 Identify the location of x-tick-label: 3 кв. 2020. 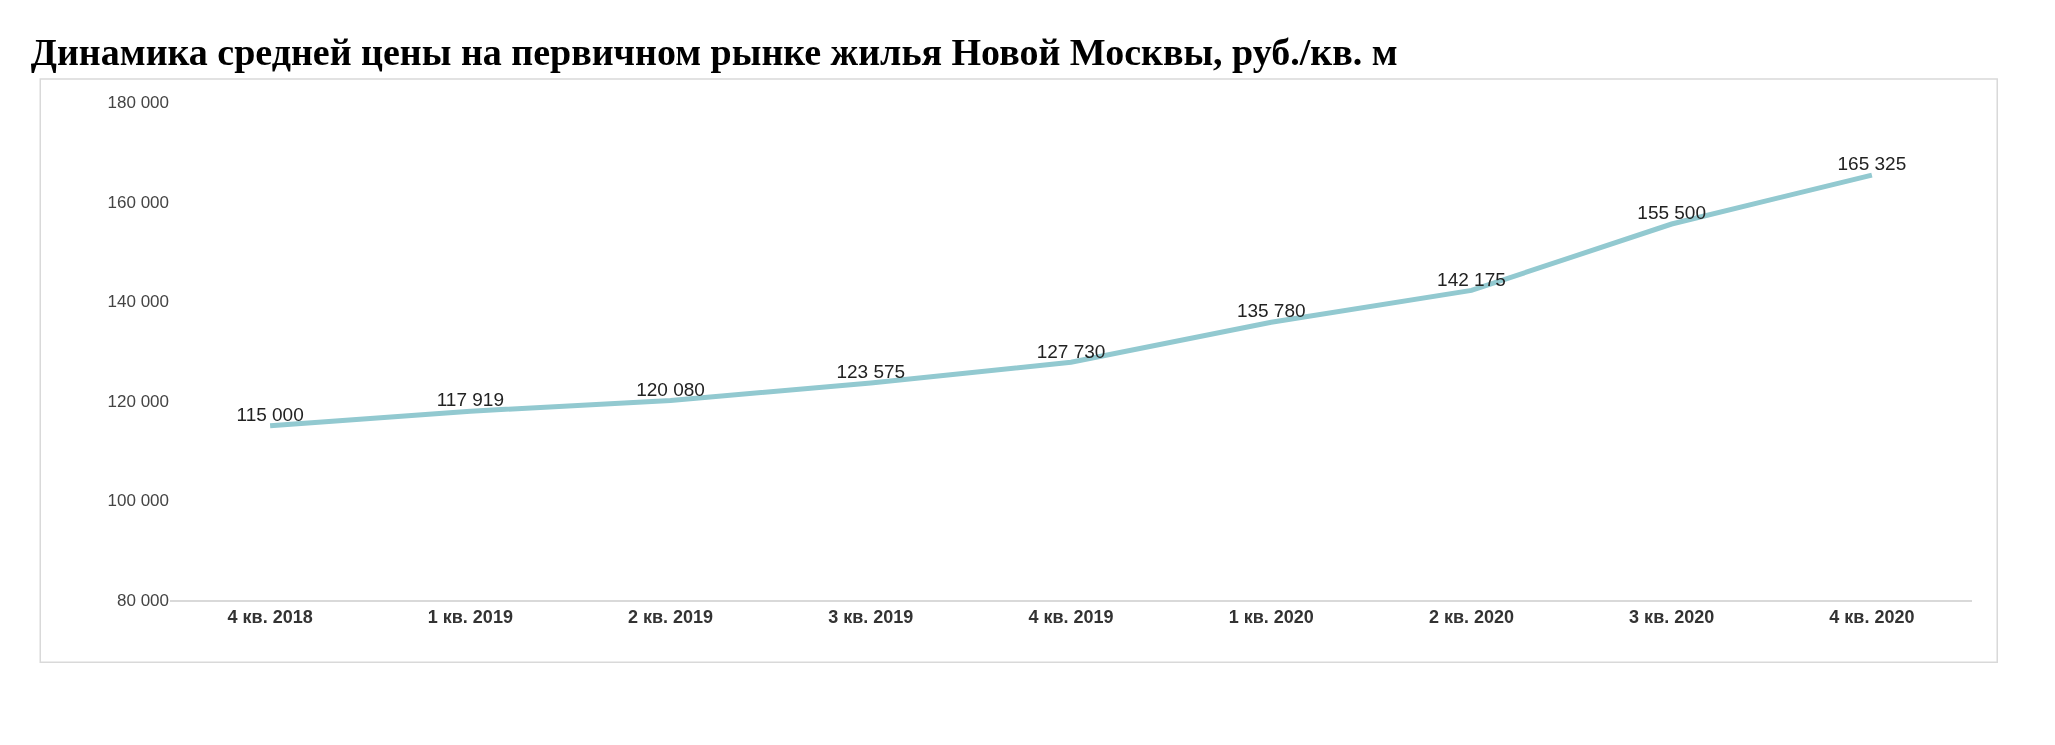
(1672, 617).